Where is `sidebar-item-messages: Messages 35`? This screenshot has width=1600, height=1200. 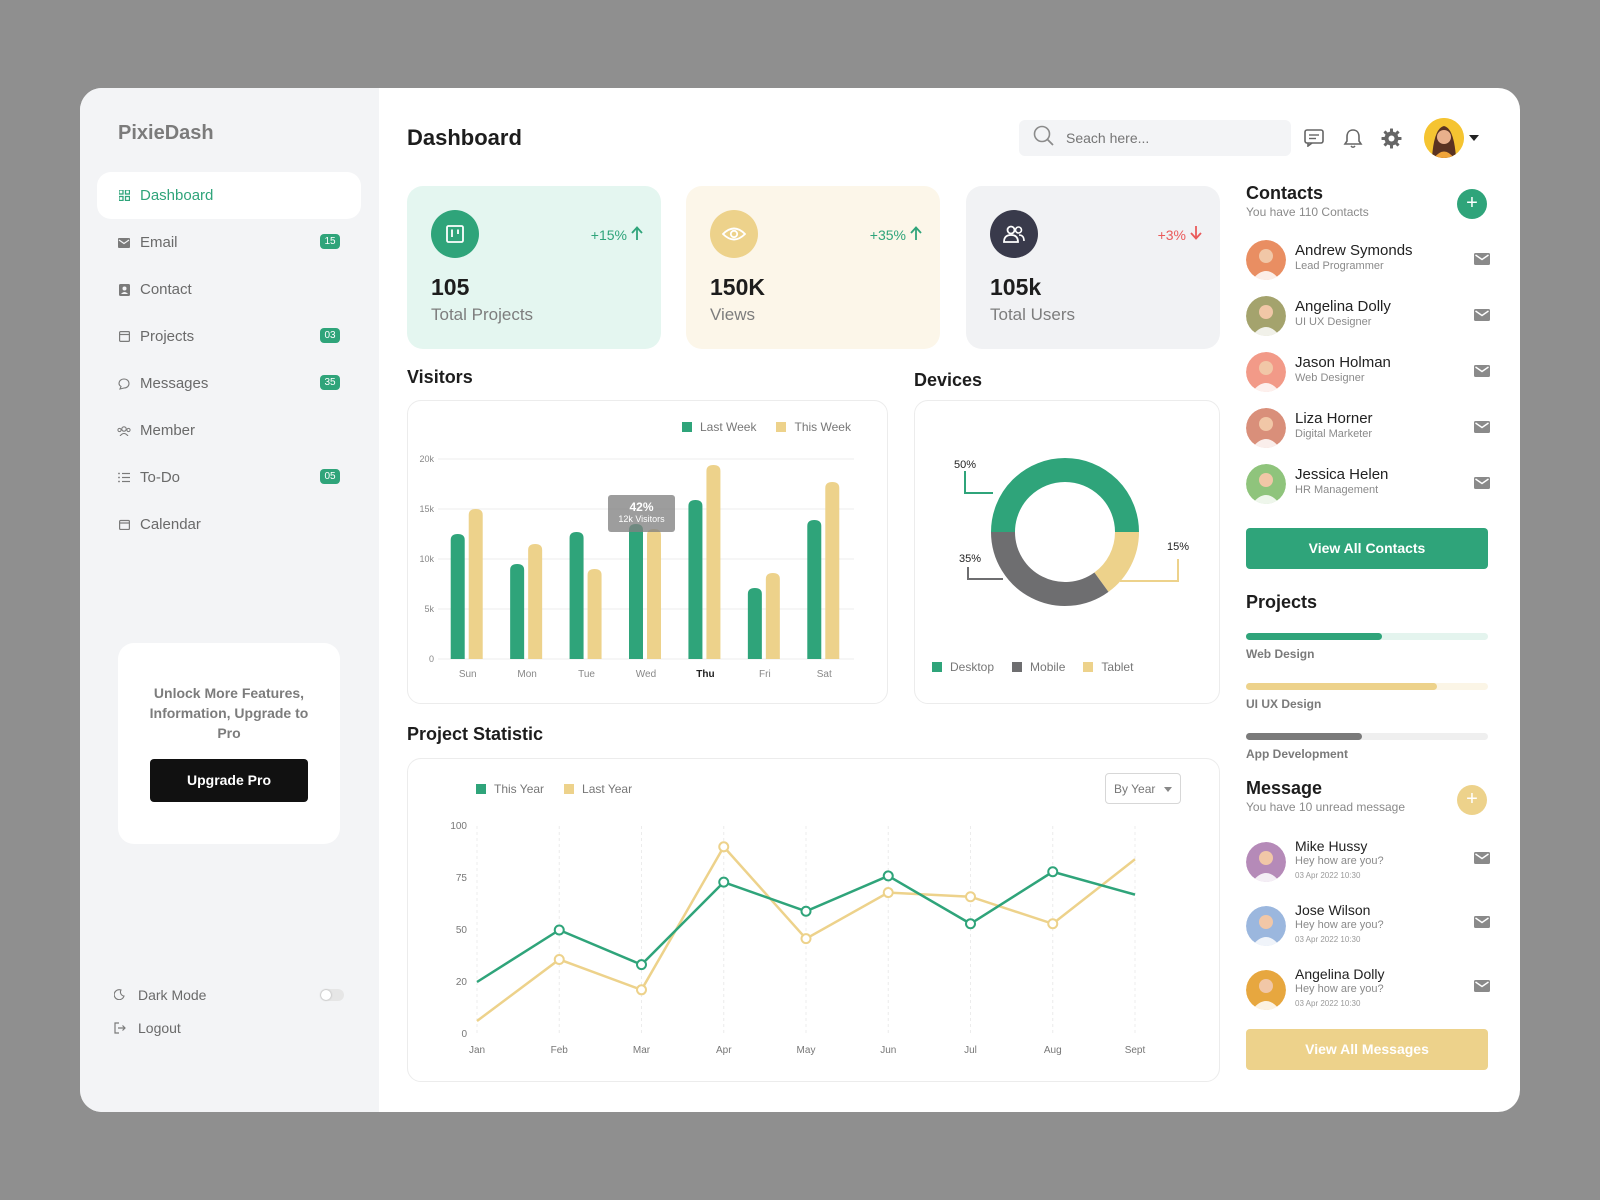
sidebar-item-messages: Messages 35 is located at coordinates (229, 383).